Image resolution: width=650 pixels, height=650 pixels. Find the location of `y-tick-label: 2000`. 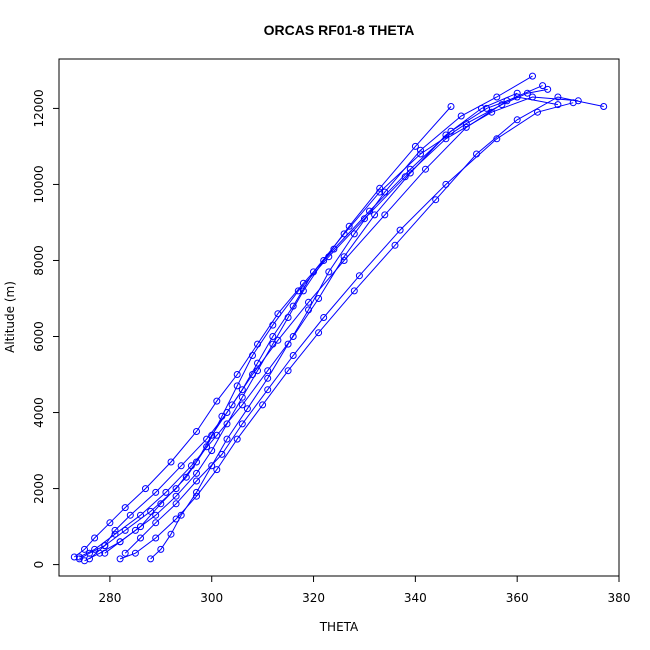

y-tick-label: 2000 is located at coordinates (39, 488).